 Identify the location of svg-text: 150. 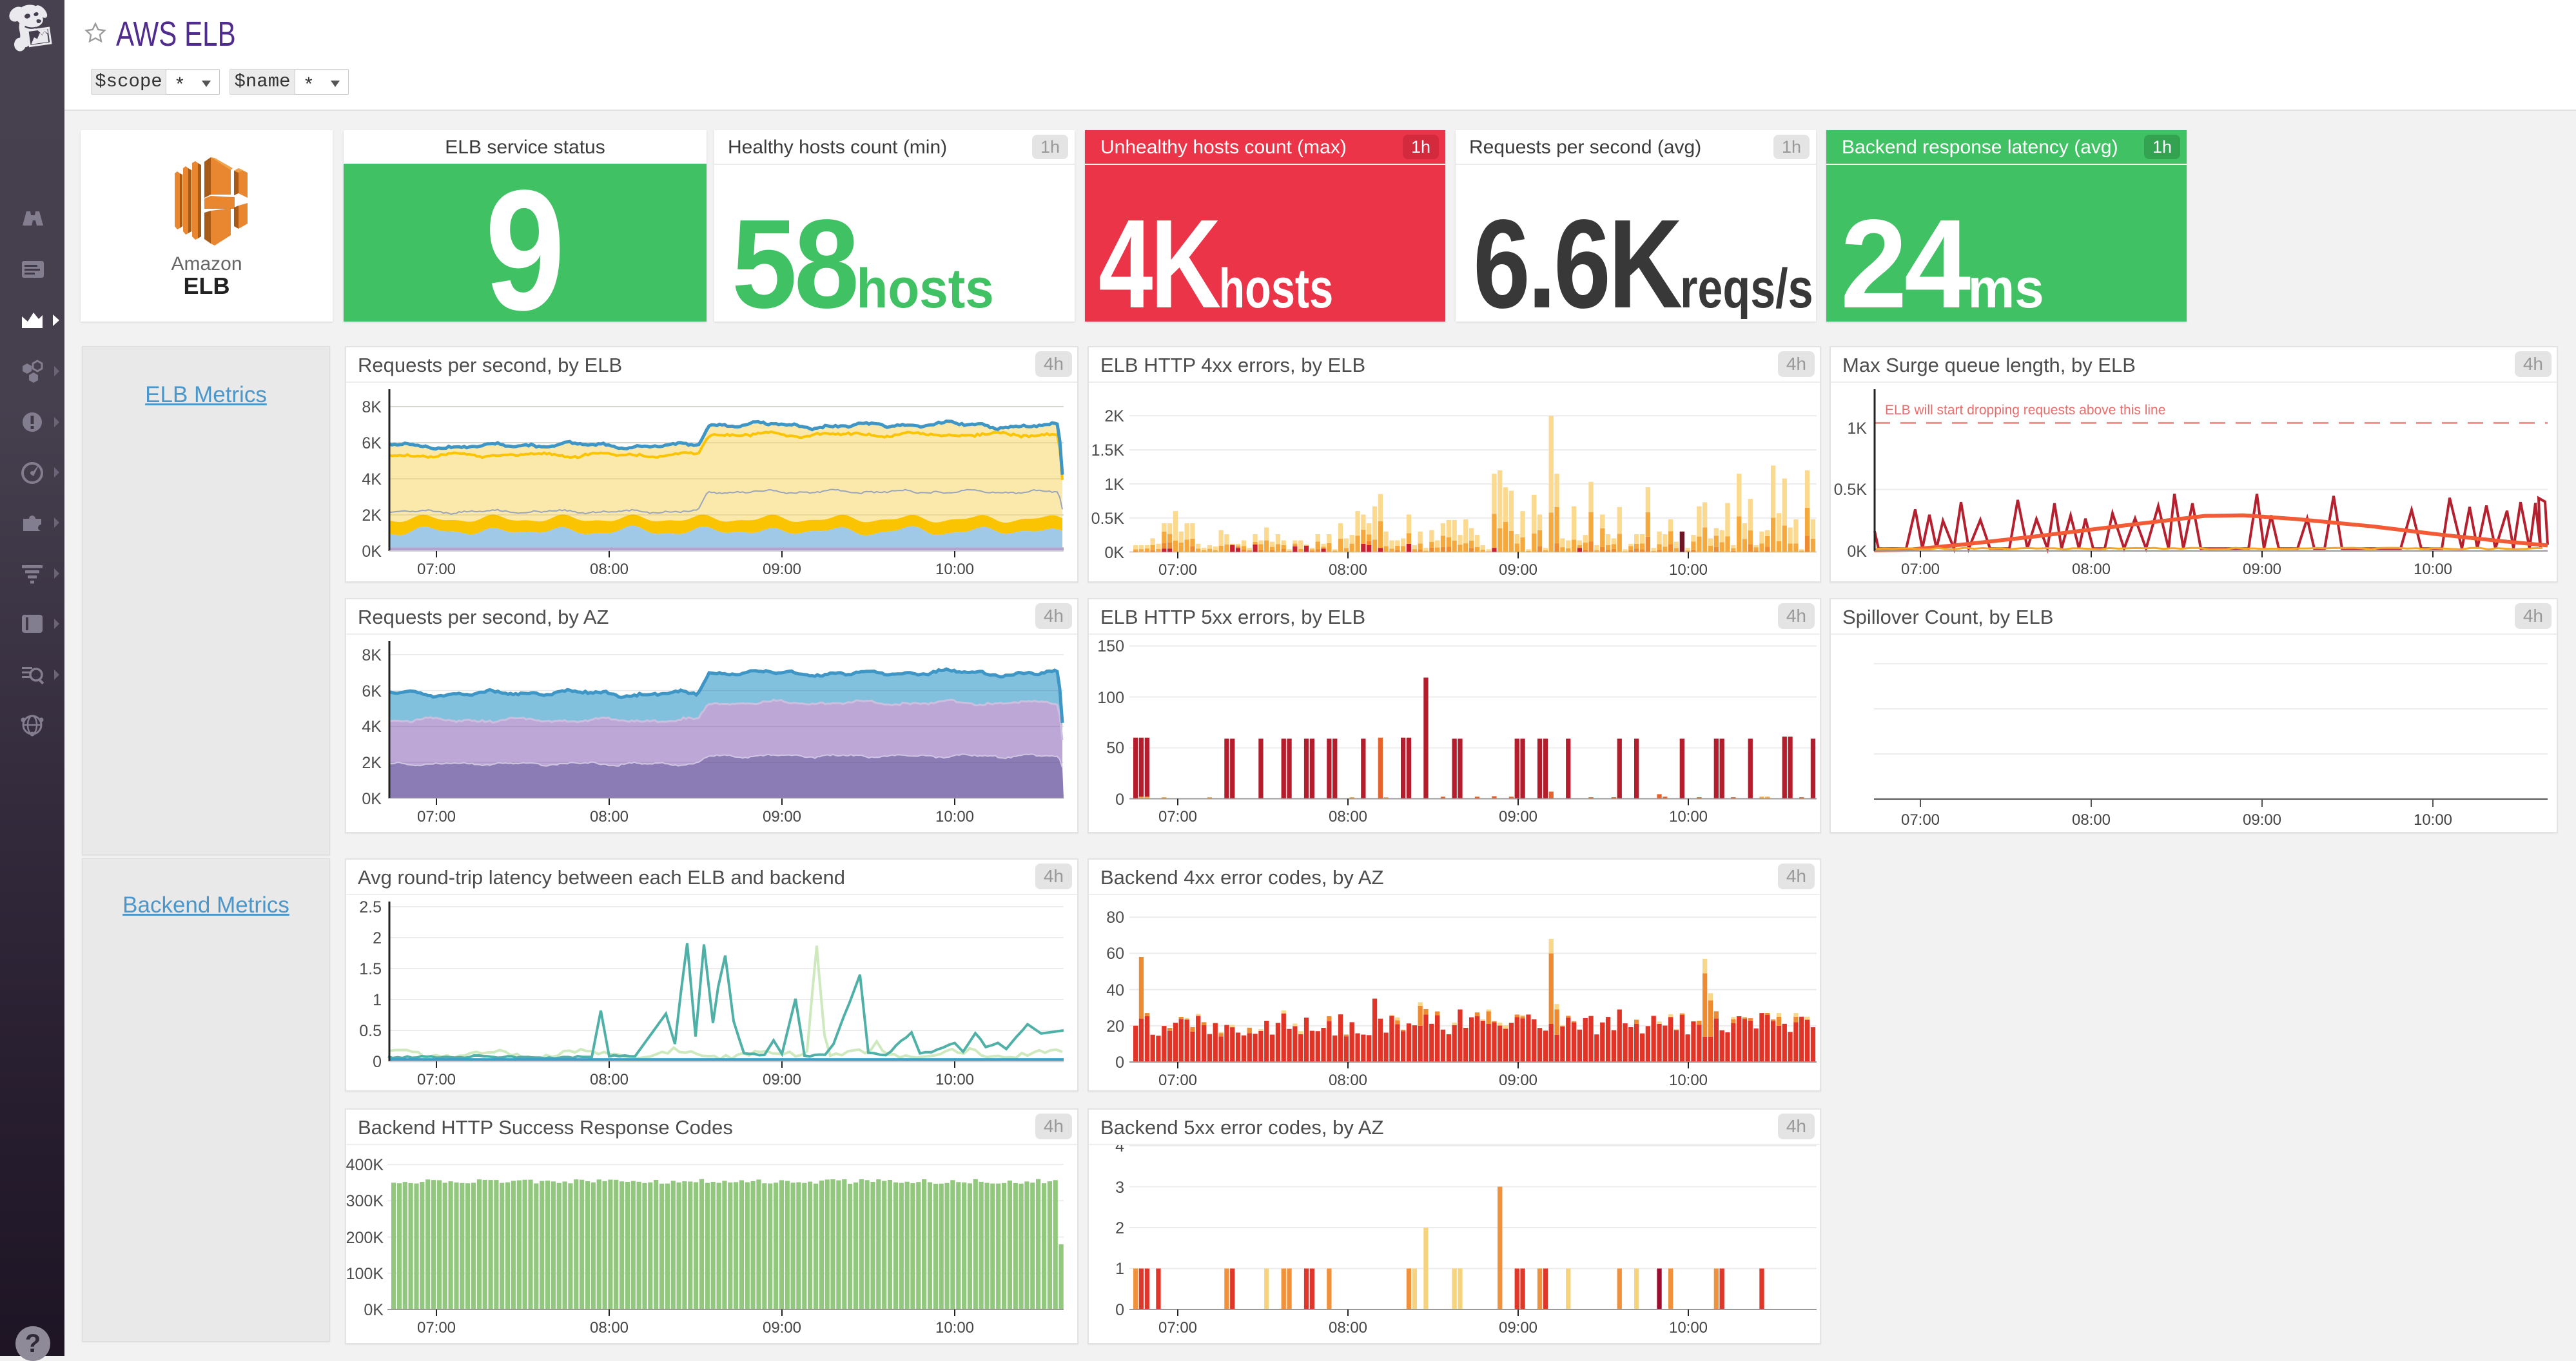
(1110, 646).